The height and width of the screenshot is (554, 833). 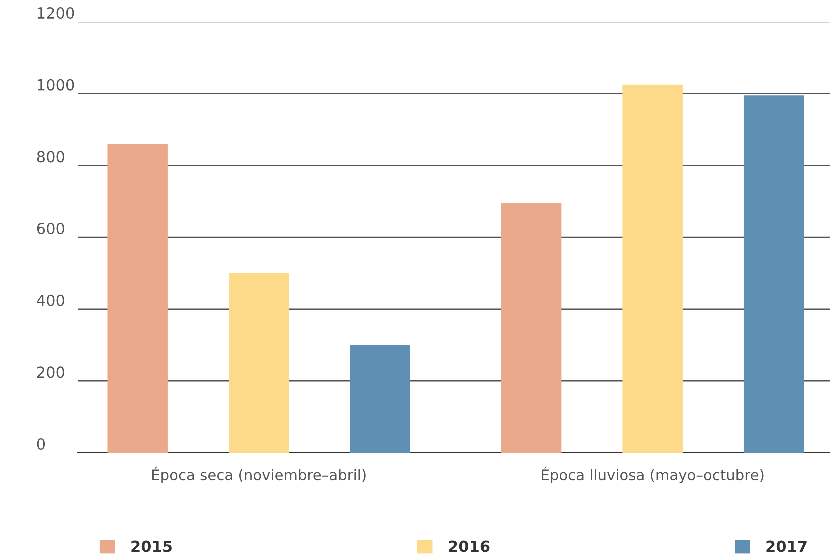 What do you see at coordinates (56, 85) in the screenshot?
I see `y-tick-label: 1000` at bounding box center [56, 85].